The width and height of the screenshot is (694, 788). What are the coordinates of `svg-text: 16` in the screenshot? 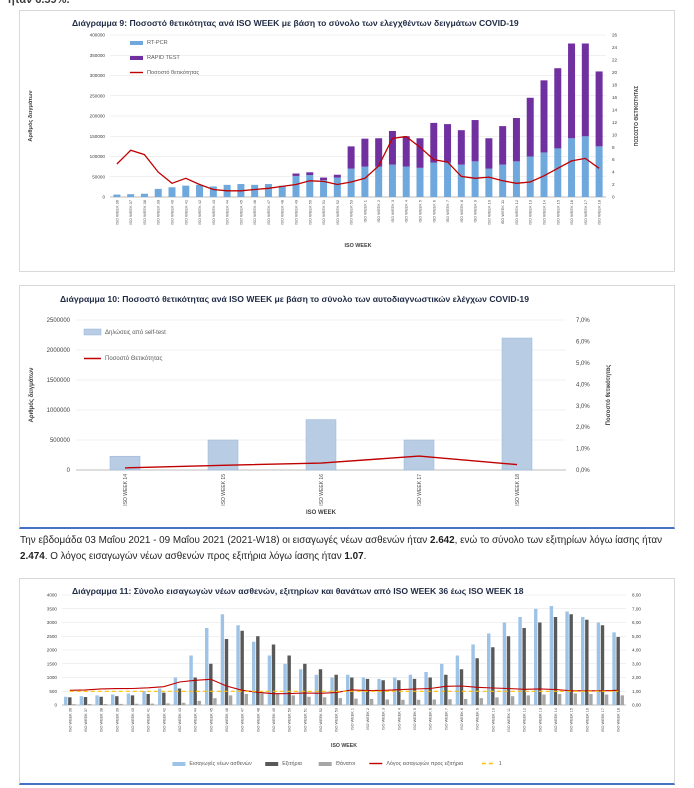 It's located at (615, 97).